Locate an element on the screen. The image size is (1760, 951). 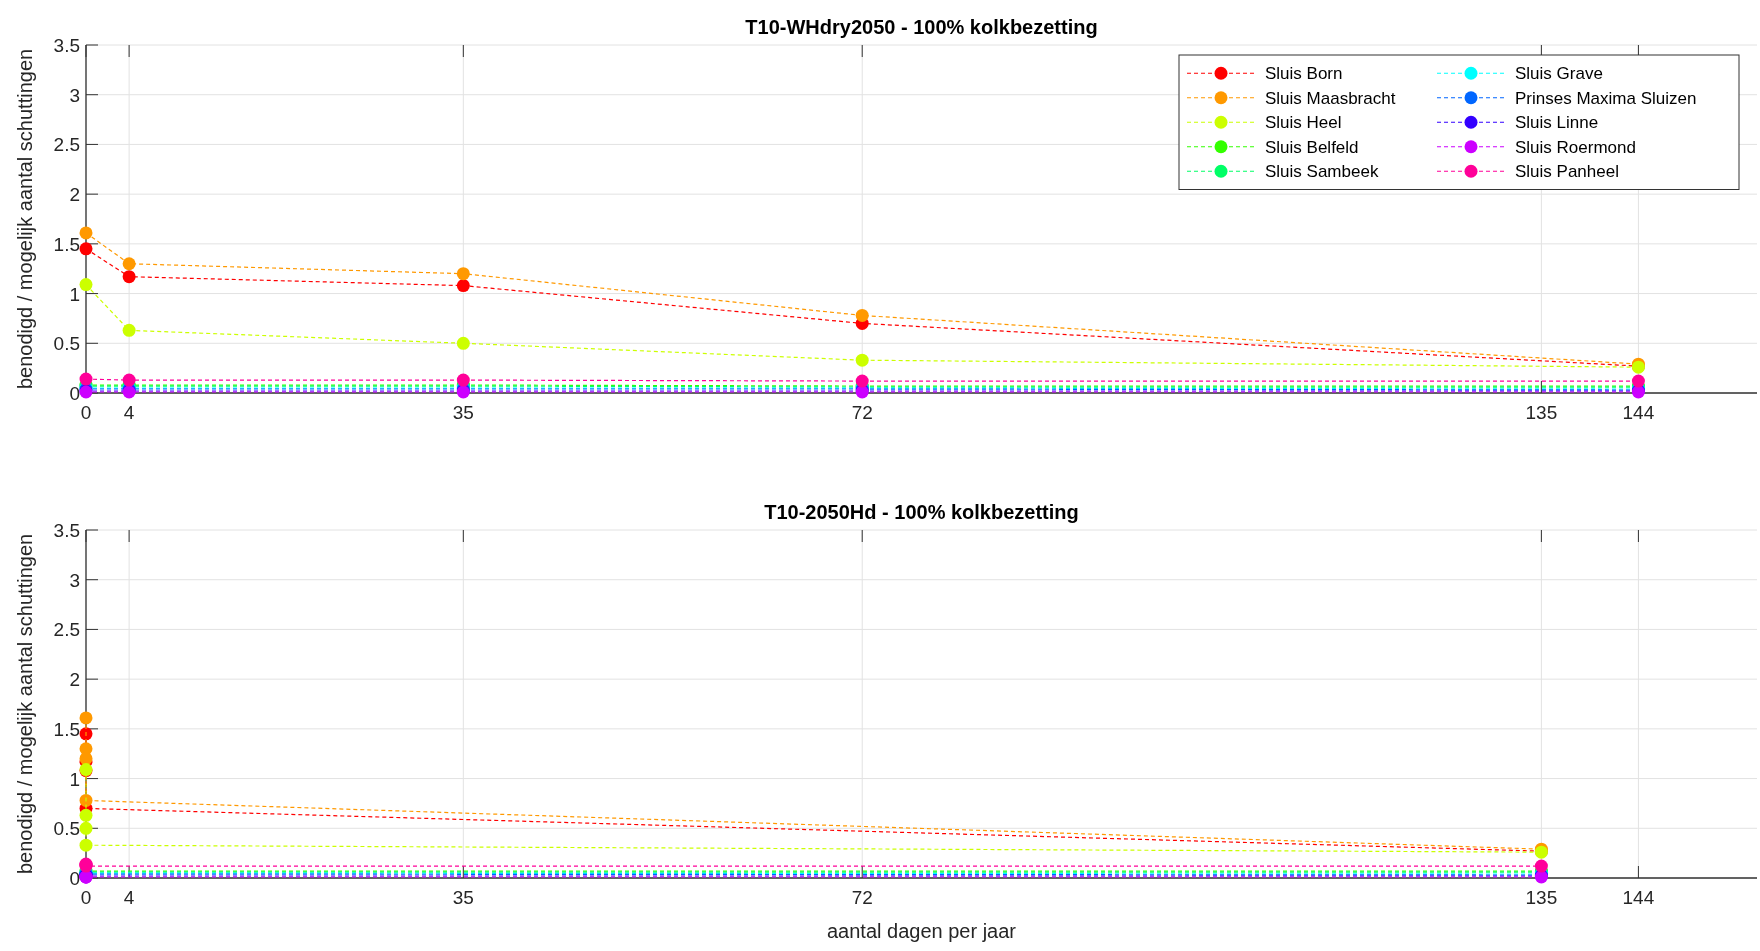
legend-label: Sluis Born is located at coordinates (1304, 74).